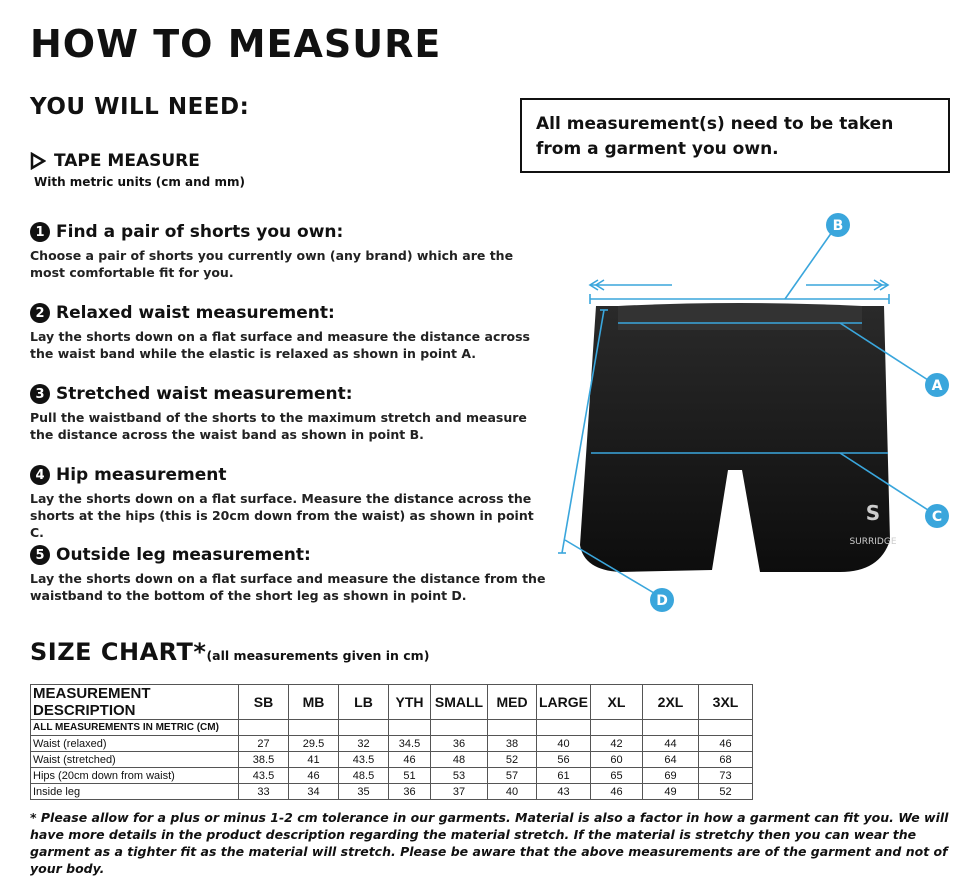  Describe the element at coordinates (872, 542) in the screenshot. I see `brand-name: SURRIDGE` at that location.